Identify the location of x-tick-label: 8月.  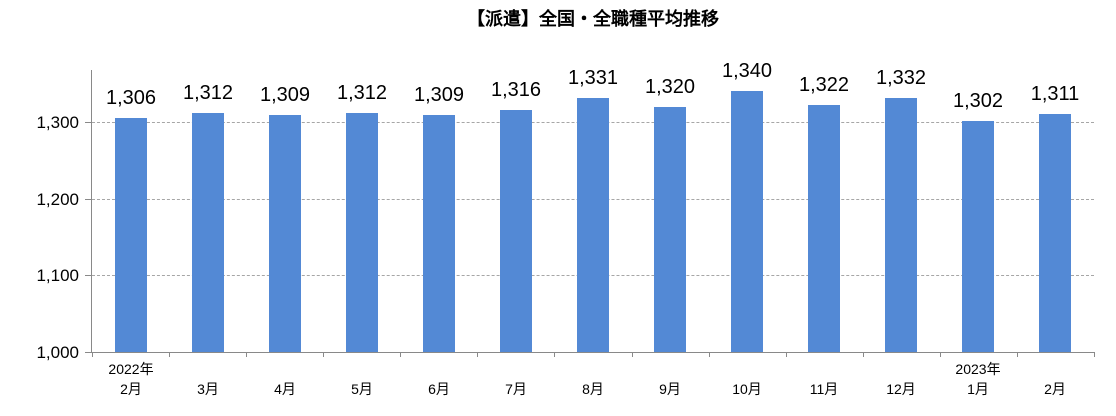
(593, 389).